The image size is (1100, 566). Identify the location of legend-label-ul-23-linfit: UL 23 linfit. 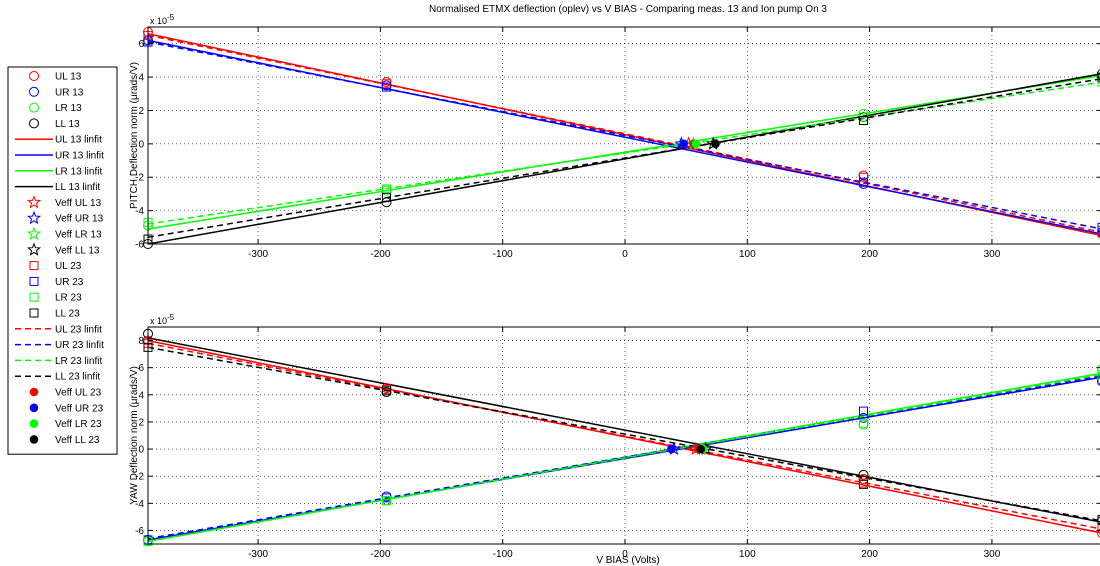
(78, 329).